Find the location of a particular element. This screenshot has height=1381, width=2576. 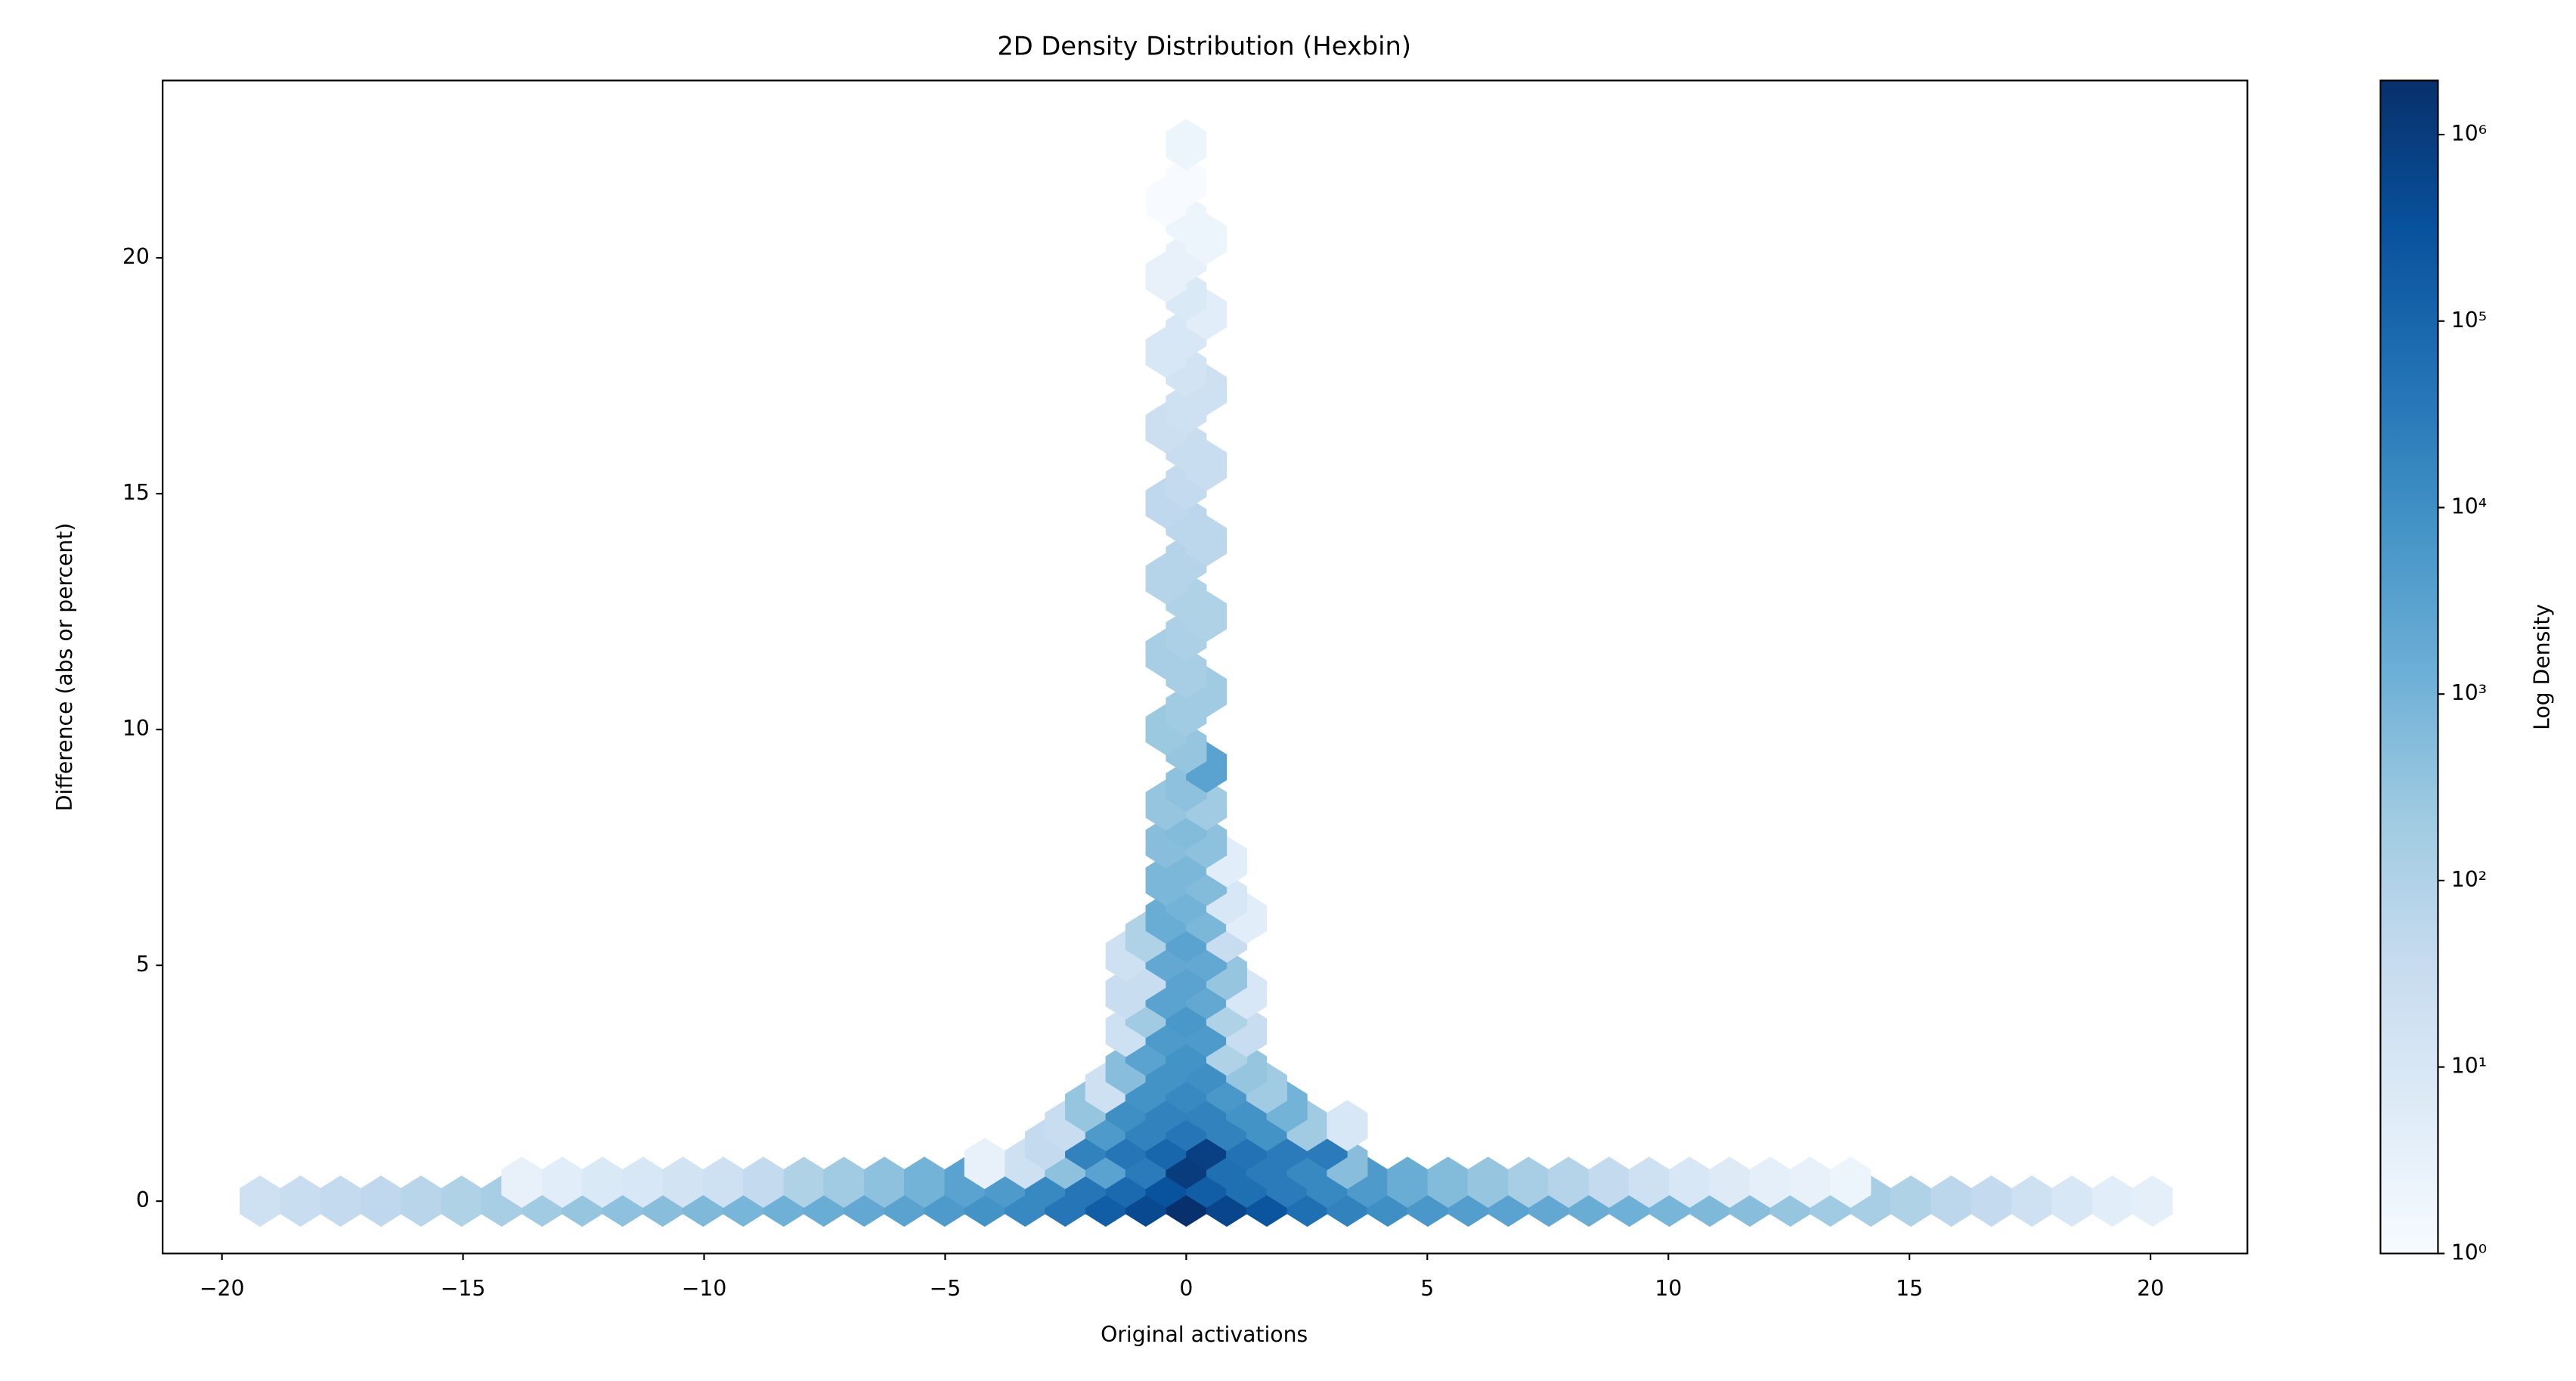

y-tick-label: 15 is located at coordinates (136, 492).